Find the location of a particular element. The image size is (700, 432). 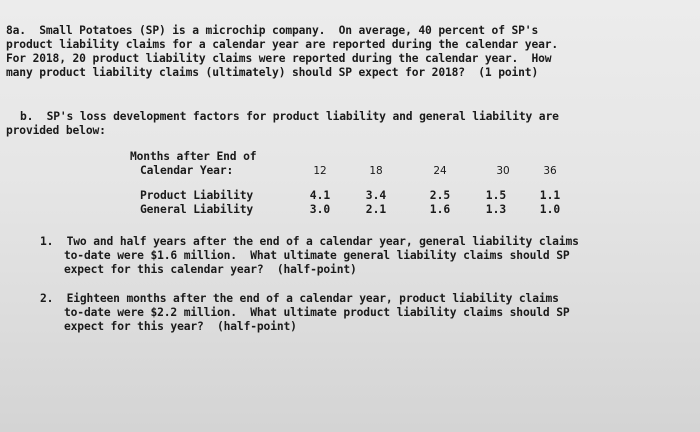

general-liability-24: 1.6 is located at coordinates (440, 209).